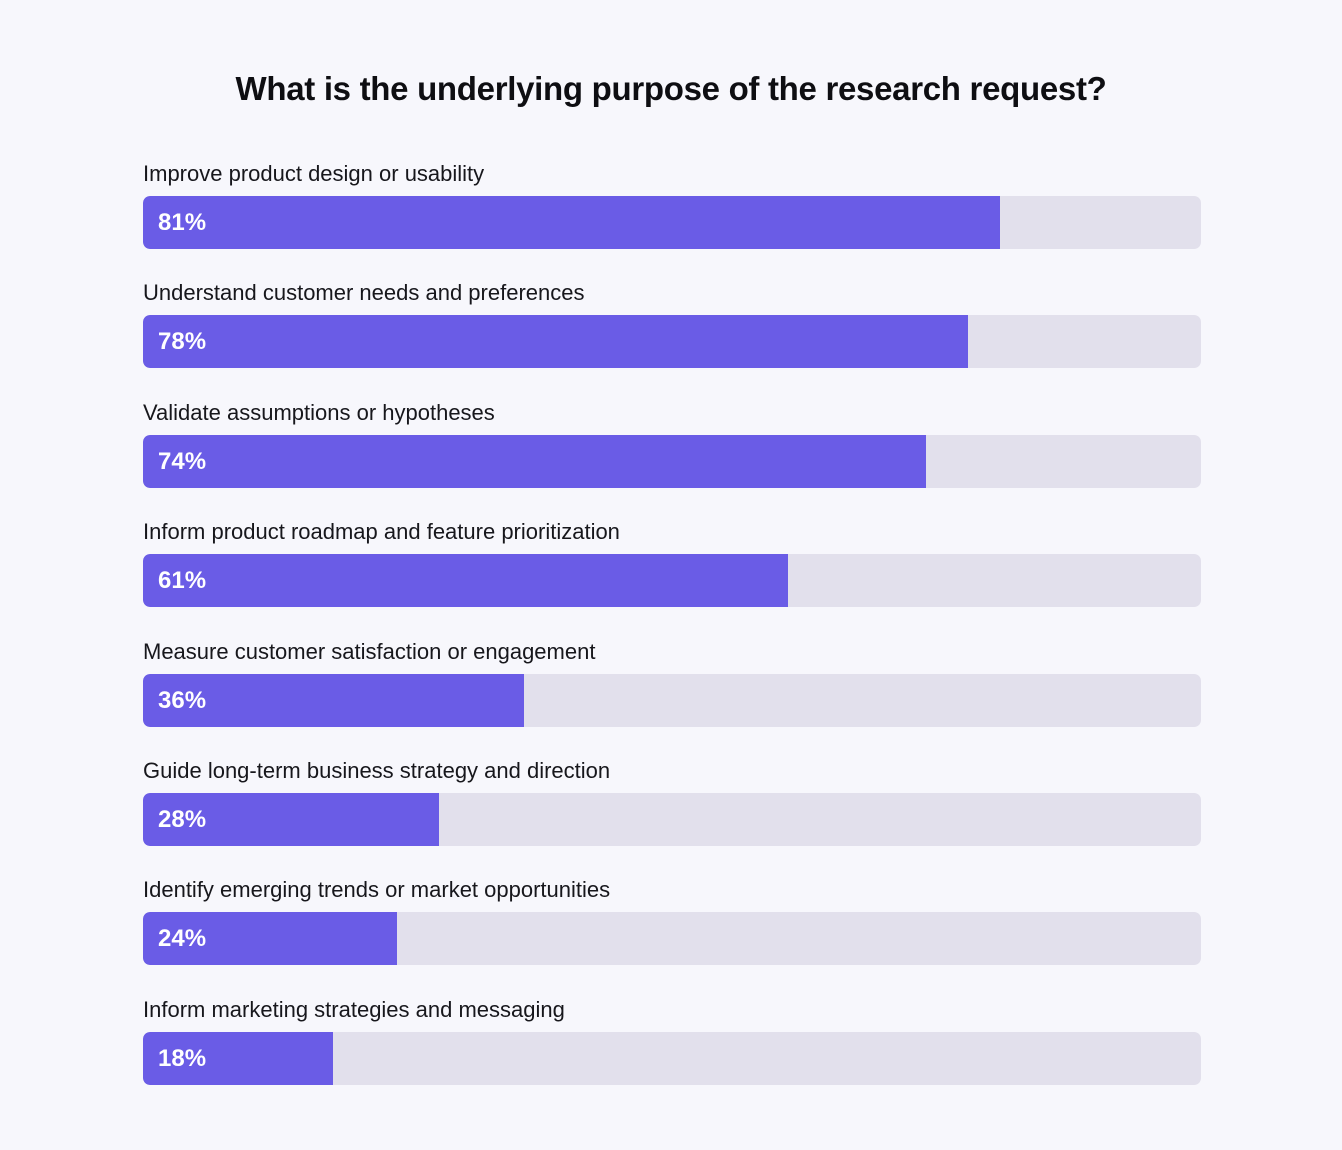 The image size is (1342, 1150). I want to click on value-label: 24%, so click(182, 939).